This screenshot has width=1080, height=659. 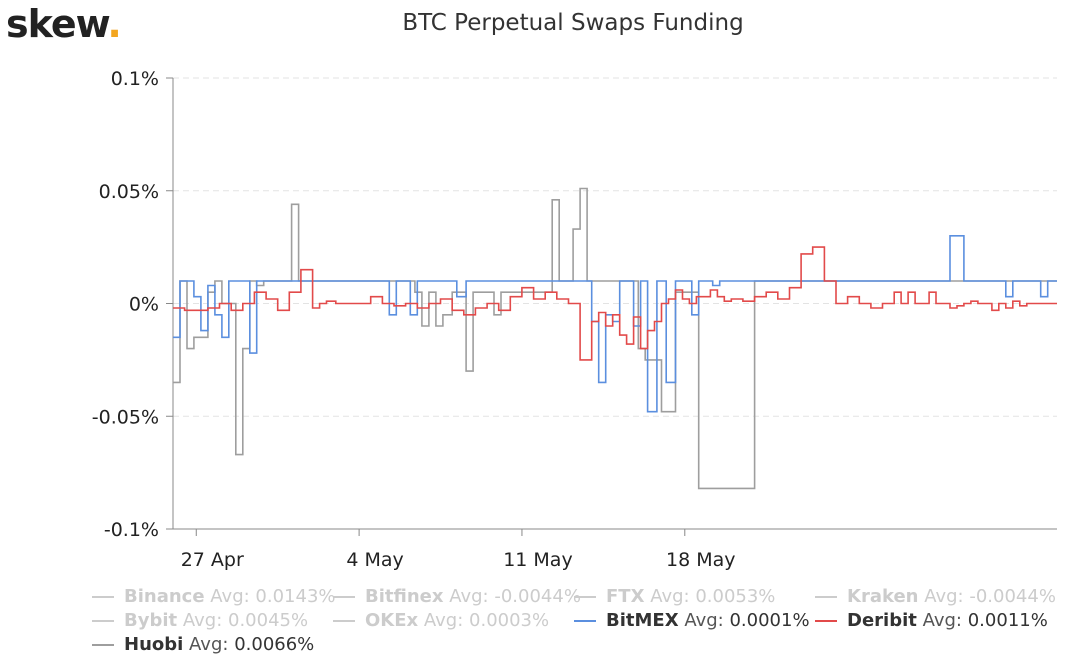 I want to click on legend-item-bitmex: BitMEX Avg: 0.0001%, so click(x=692, y=620).